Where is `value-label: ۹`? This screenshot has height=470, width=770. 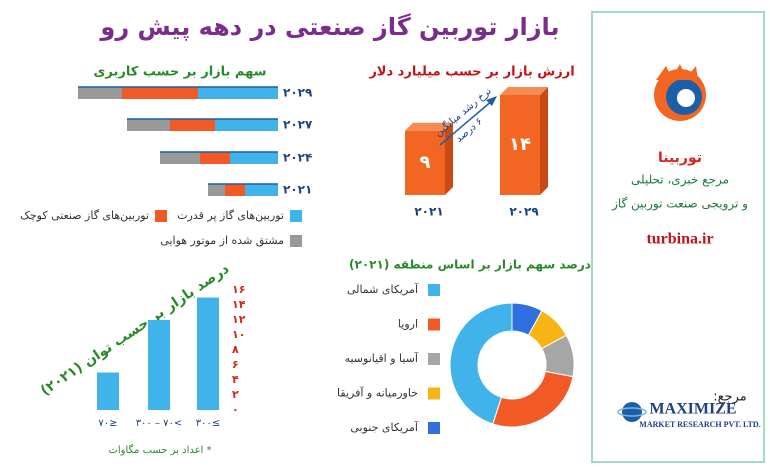
value-label: ۹ is located at coordinates (425, 162).